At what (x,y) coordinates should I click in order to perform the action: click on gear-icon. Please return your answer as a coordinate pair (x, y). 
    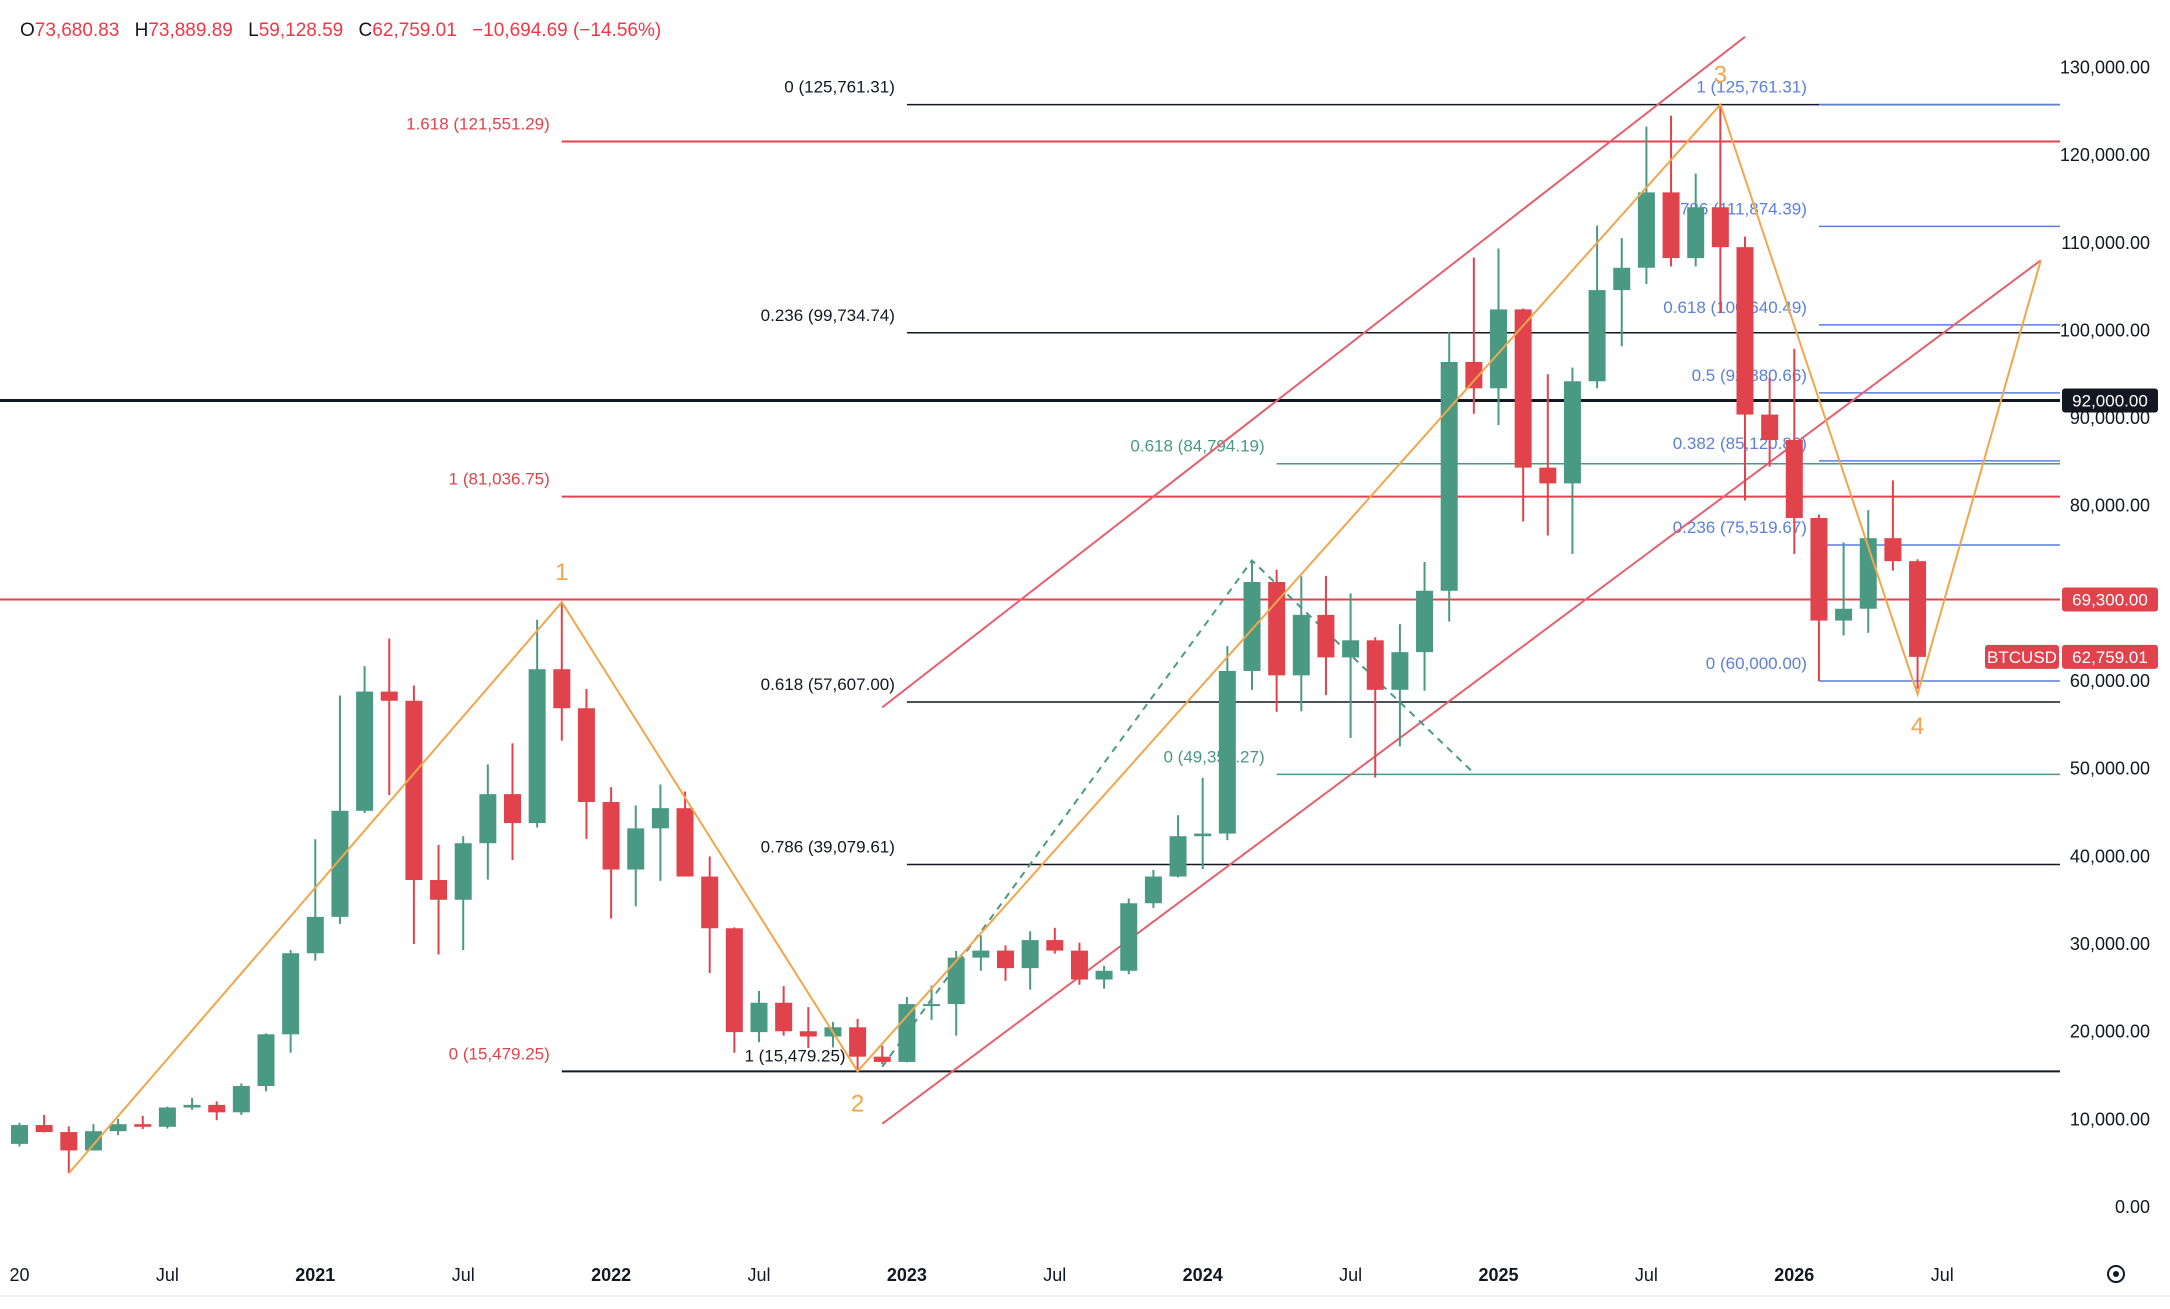
    Looking at the image, I should click on (2116, 1274).